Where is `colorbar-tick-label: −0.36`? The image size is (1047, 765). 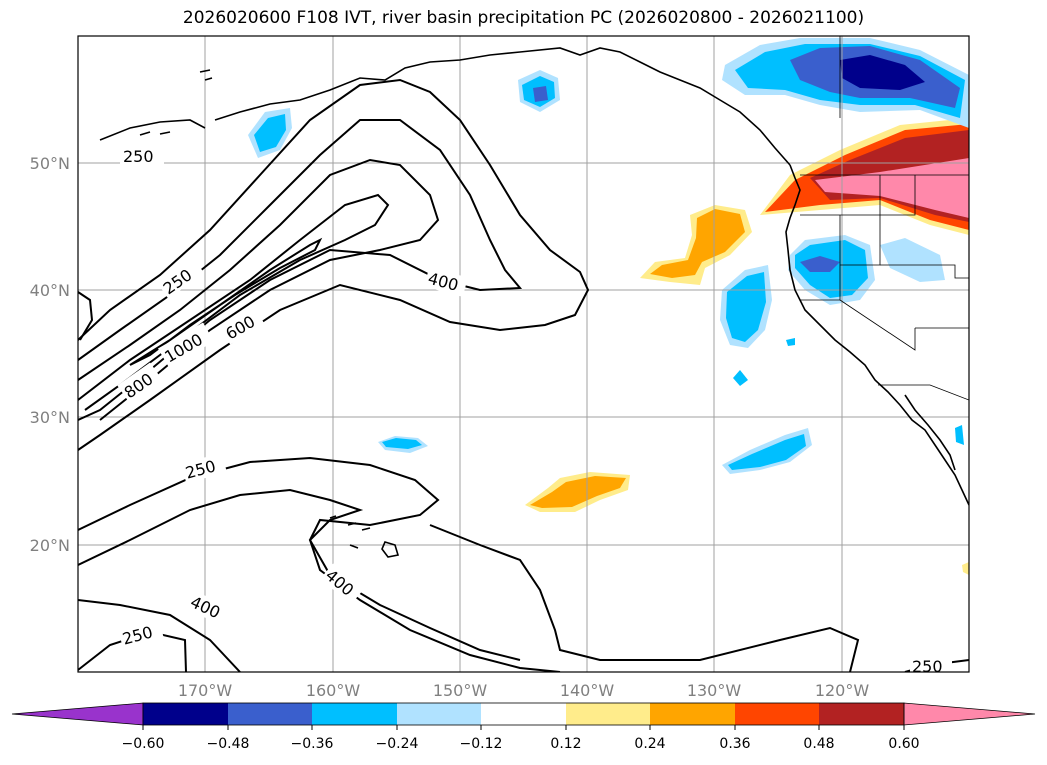 colorbar-tick-label: −0.36 is located at coordinates (312, 744).